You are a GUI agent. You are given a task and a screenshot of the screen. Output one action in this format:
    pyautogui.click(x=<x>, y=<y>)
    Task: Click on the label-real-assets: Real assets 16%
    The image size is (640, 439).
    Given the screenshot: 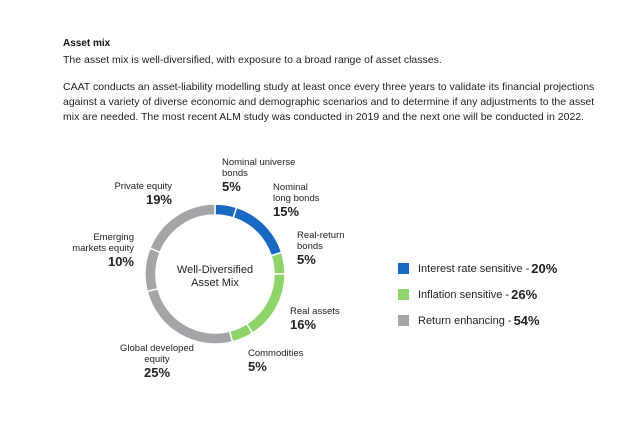 What is the action you would take?
    pyautogui.click(x=315, y=319)
    